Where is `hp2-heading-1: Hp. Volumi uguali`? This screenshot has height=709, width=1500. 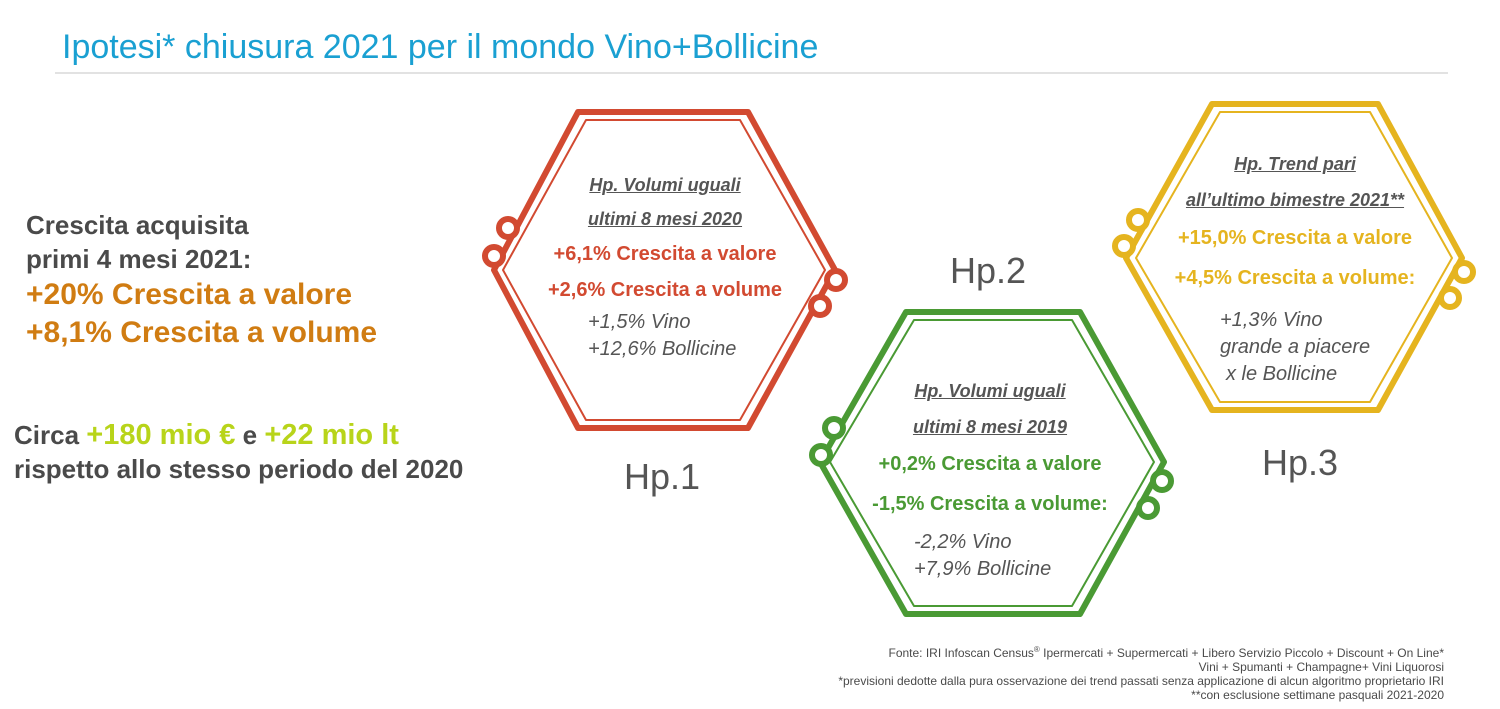 hp2-heading-1: Hp. Volumi uguali is located at coordinates (990, 391).